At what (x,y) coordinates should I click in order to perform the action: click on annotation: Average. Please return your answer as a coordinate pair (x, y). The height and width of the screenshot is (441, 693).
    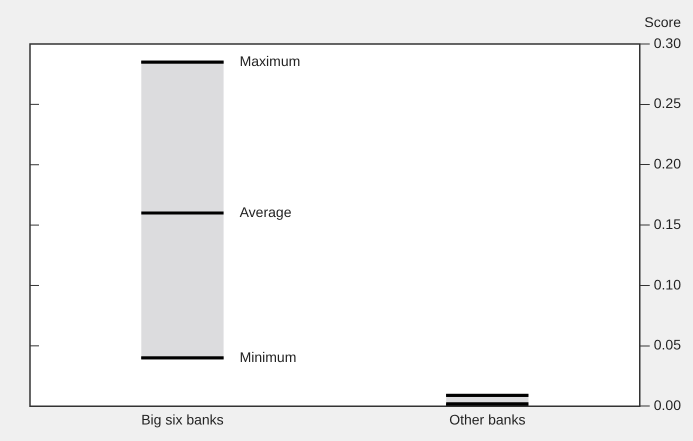
    Looking at the image, I should click on (266, 212).